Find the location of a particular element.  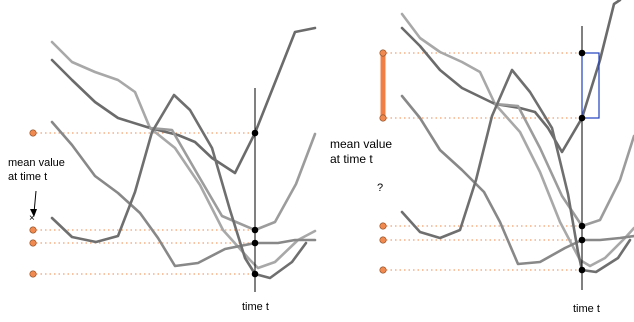

right-time-label: time t is located at coordinates (586, 309).